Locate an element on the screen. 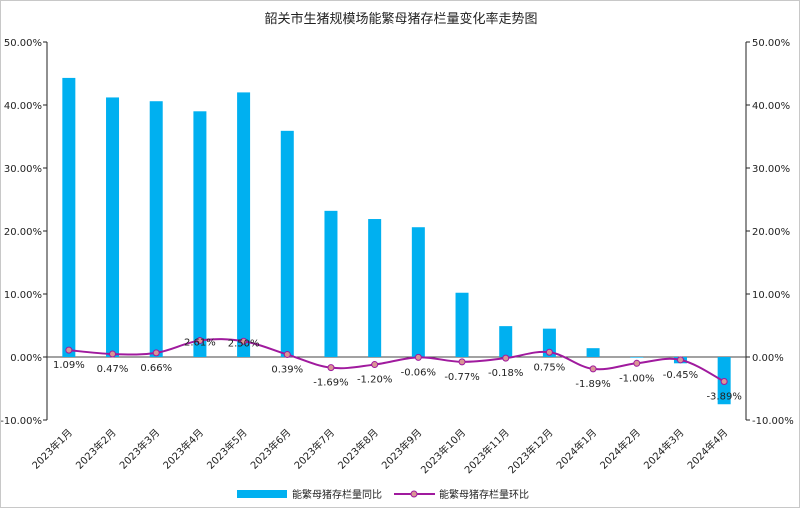 This screenshot has height=509, width=800. x-tick-label: 2023年3月 is located at coordinates (140, 449).